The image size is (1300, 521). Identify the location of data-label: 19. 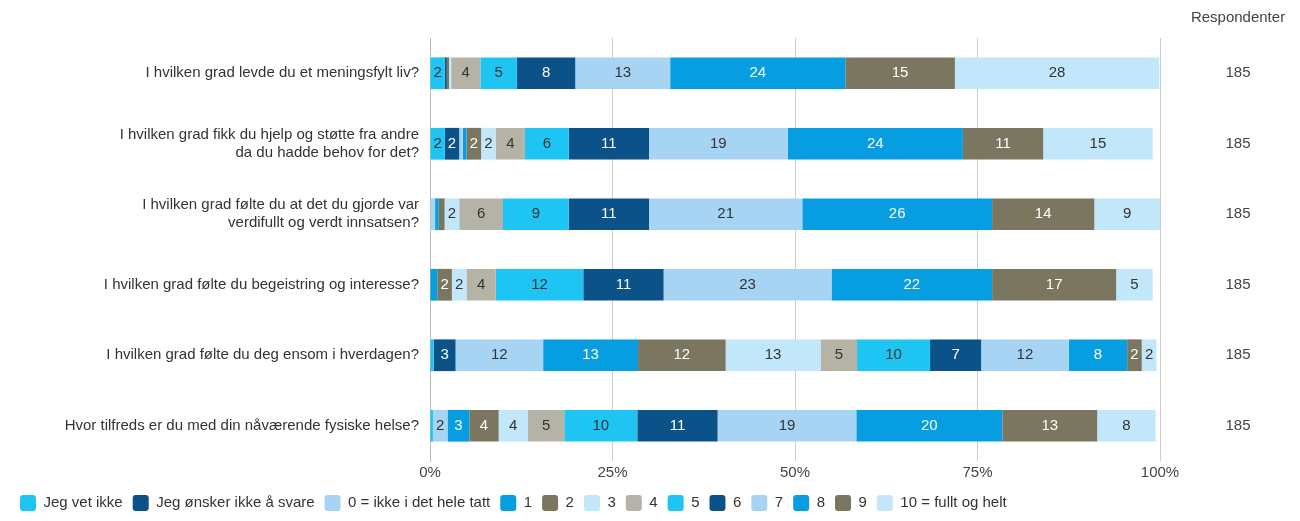
(787, 424).